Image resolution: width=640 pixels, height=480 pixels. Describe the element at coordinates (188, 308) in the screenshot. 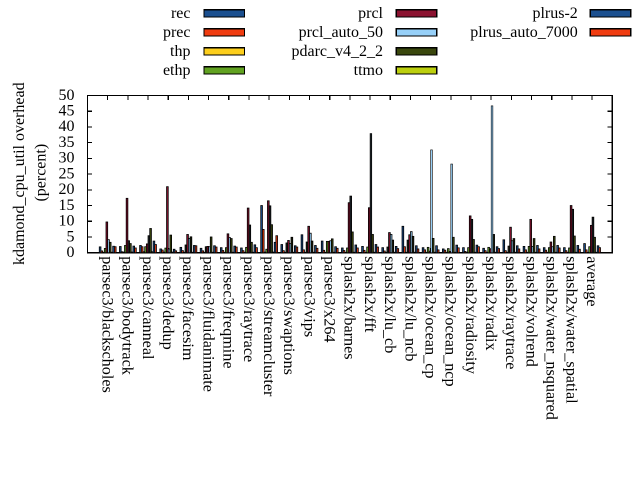

I see `svg-text: parsec3/facesim` at that location.